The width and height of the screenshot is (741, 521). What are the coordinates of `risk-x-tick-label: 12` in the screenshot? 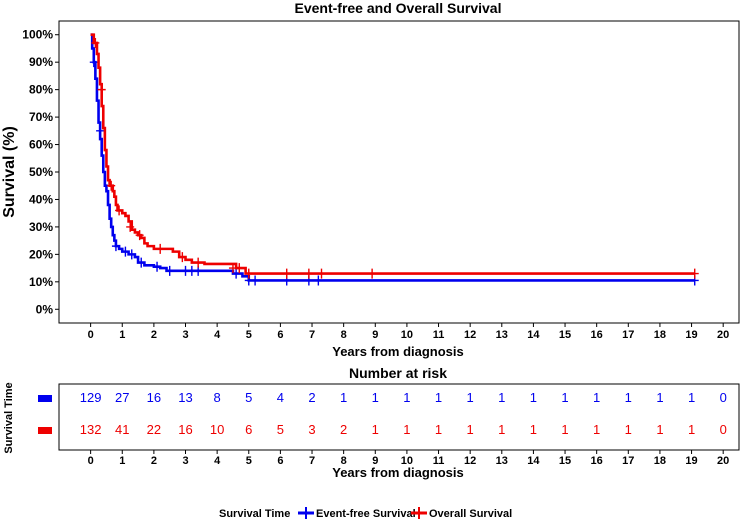 It's located at (470, 461).